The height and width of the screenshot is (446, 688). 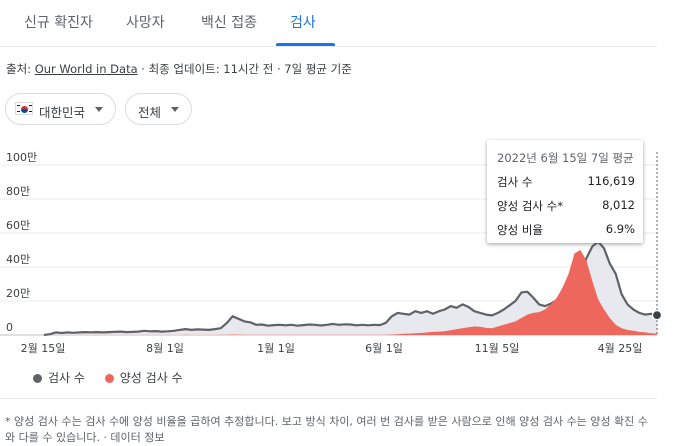 I want to click on legend-label: 양성 검사 수, so click(x=151, y=378).